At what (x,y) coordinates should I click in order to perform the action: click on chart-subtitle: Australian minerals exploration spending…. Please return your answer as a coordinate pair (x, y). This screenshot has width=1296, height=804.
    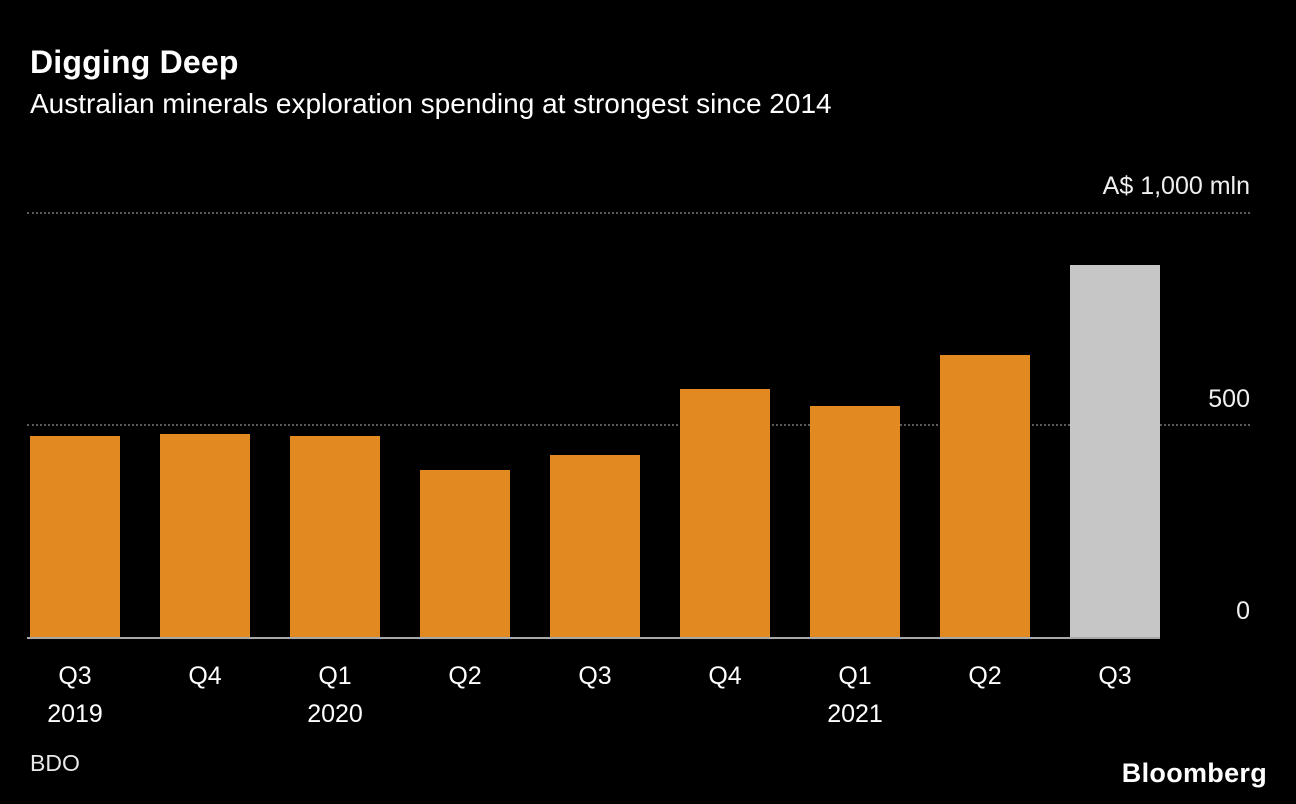
    Looking at the image, I should click on (431, 103).